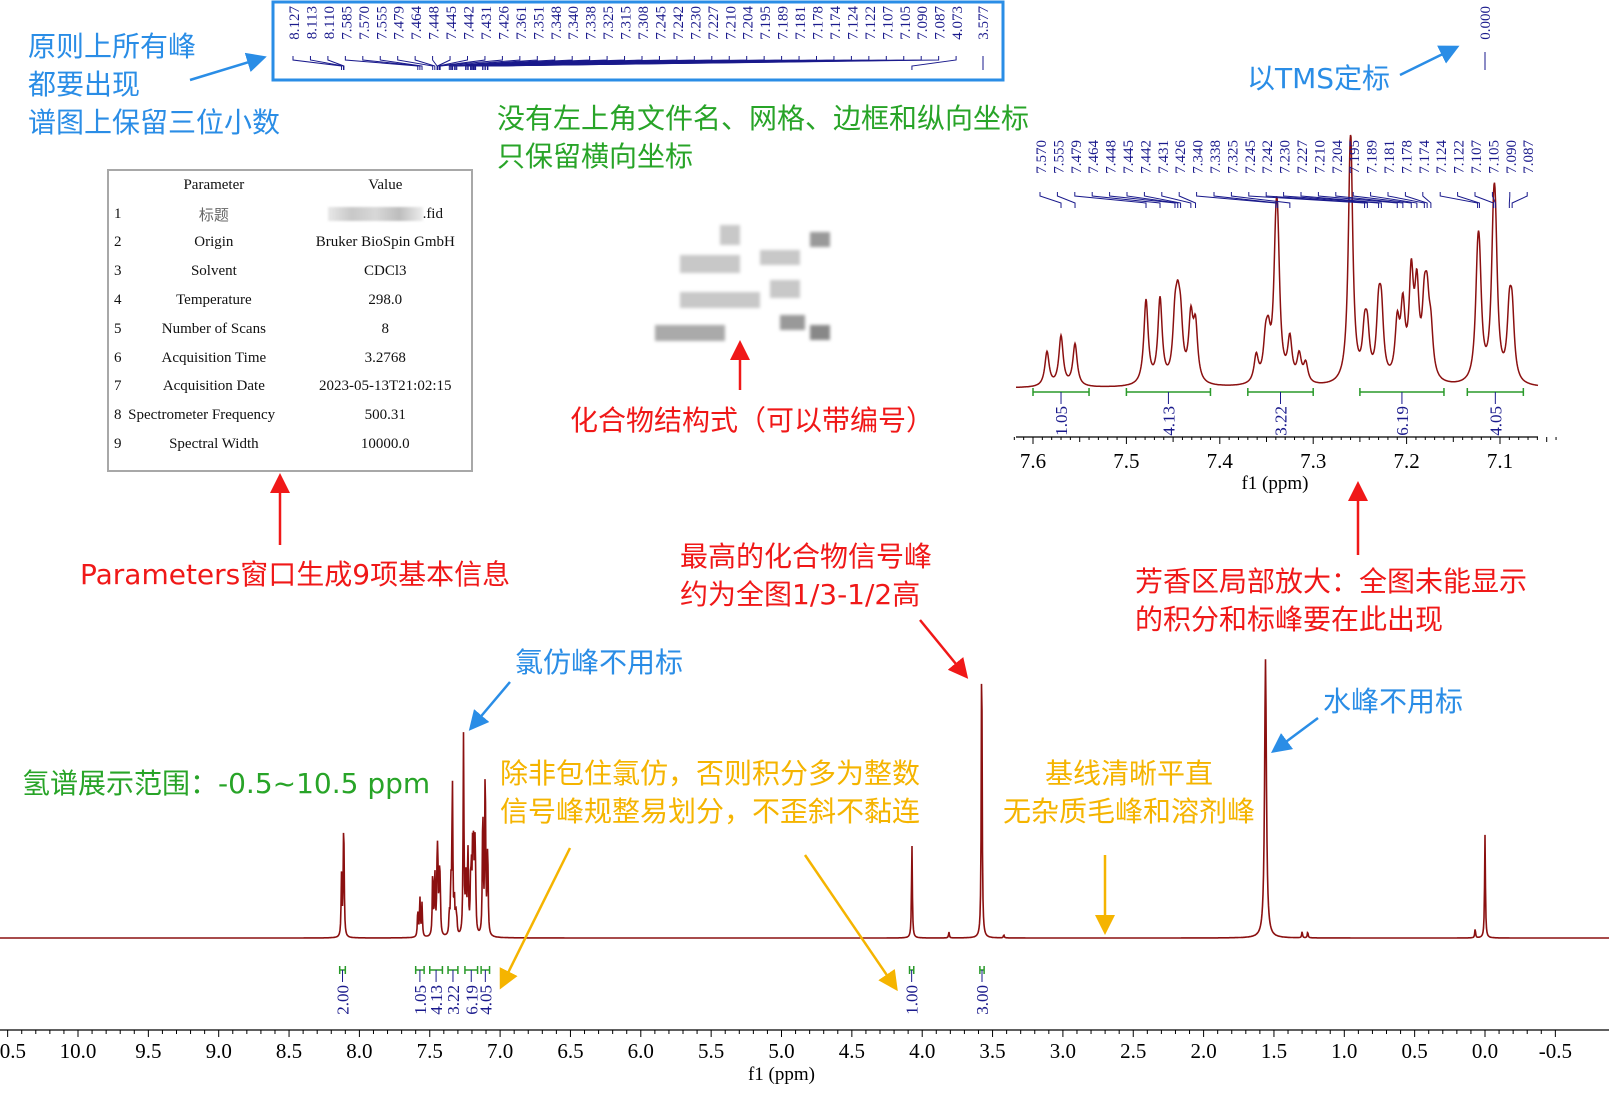 The height and width of the screenshot is (1115, 1609). I want to click on inset-peak-label: 7.242, so click(1268, 157).